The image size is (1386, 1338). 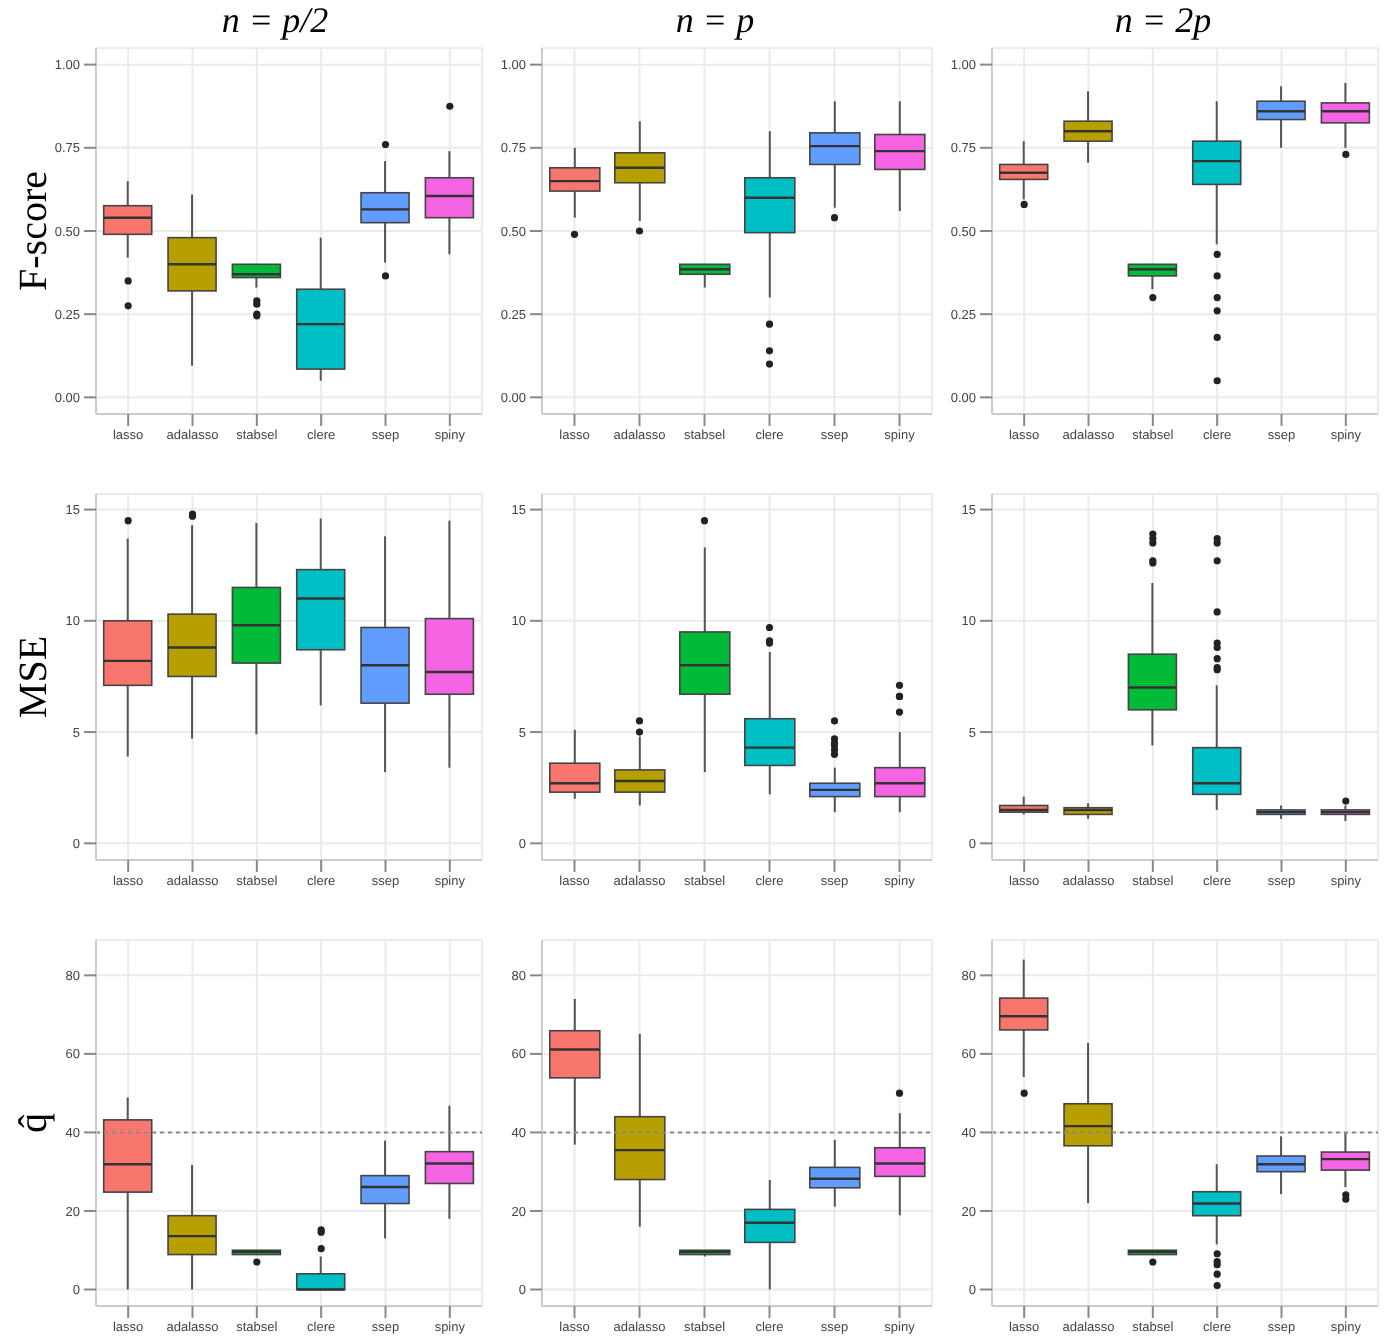 I want to click on chart-title: n = p, so click(x=715, y=20).